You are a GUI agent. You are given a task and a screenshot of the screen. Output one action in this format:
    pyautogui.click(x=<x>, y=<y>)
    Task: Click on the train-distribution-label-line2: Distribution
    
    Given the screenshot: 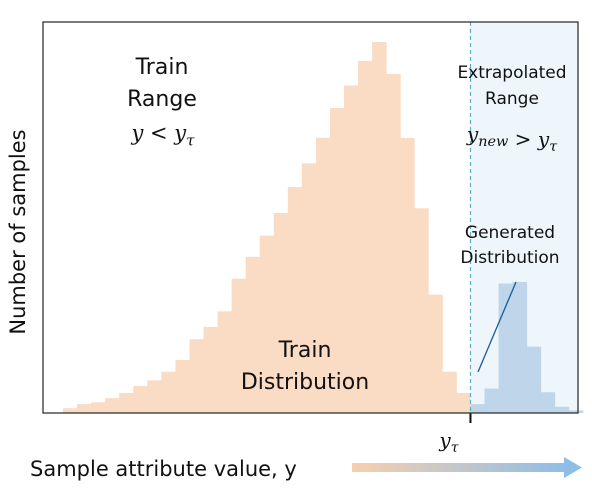 What is the action you would take?
    pyautogui.click(x=305, y=382)
    